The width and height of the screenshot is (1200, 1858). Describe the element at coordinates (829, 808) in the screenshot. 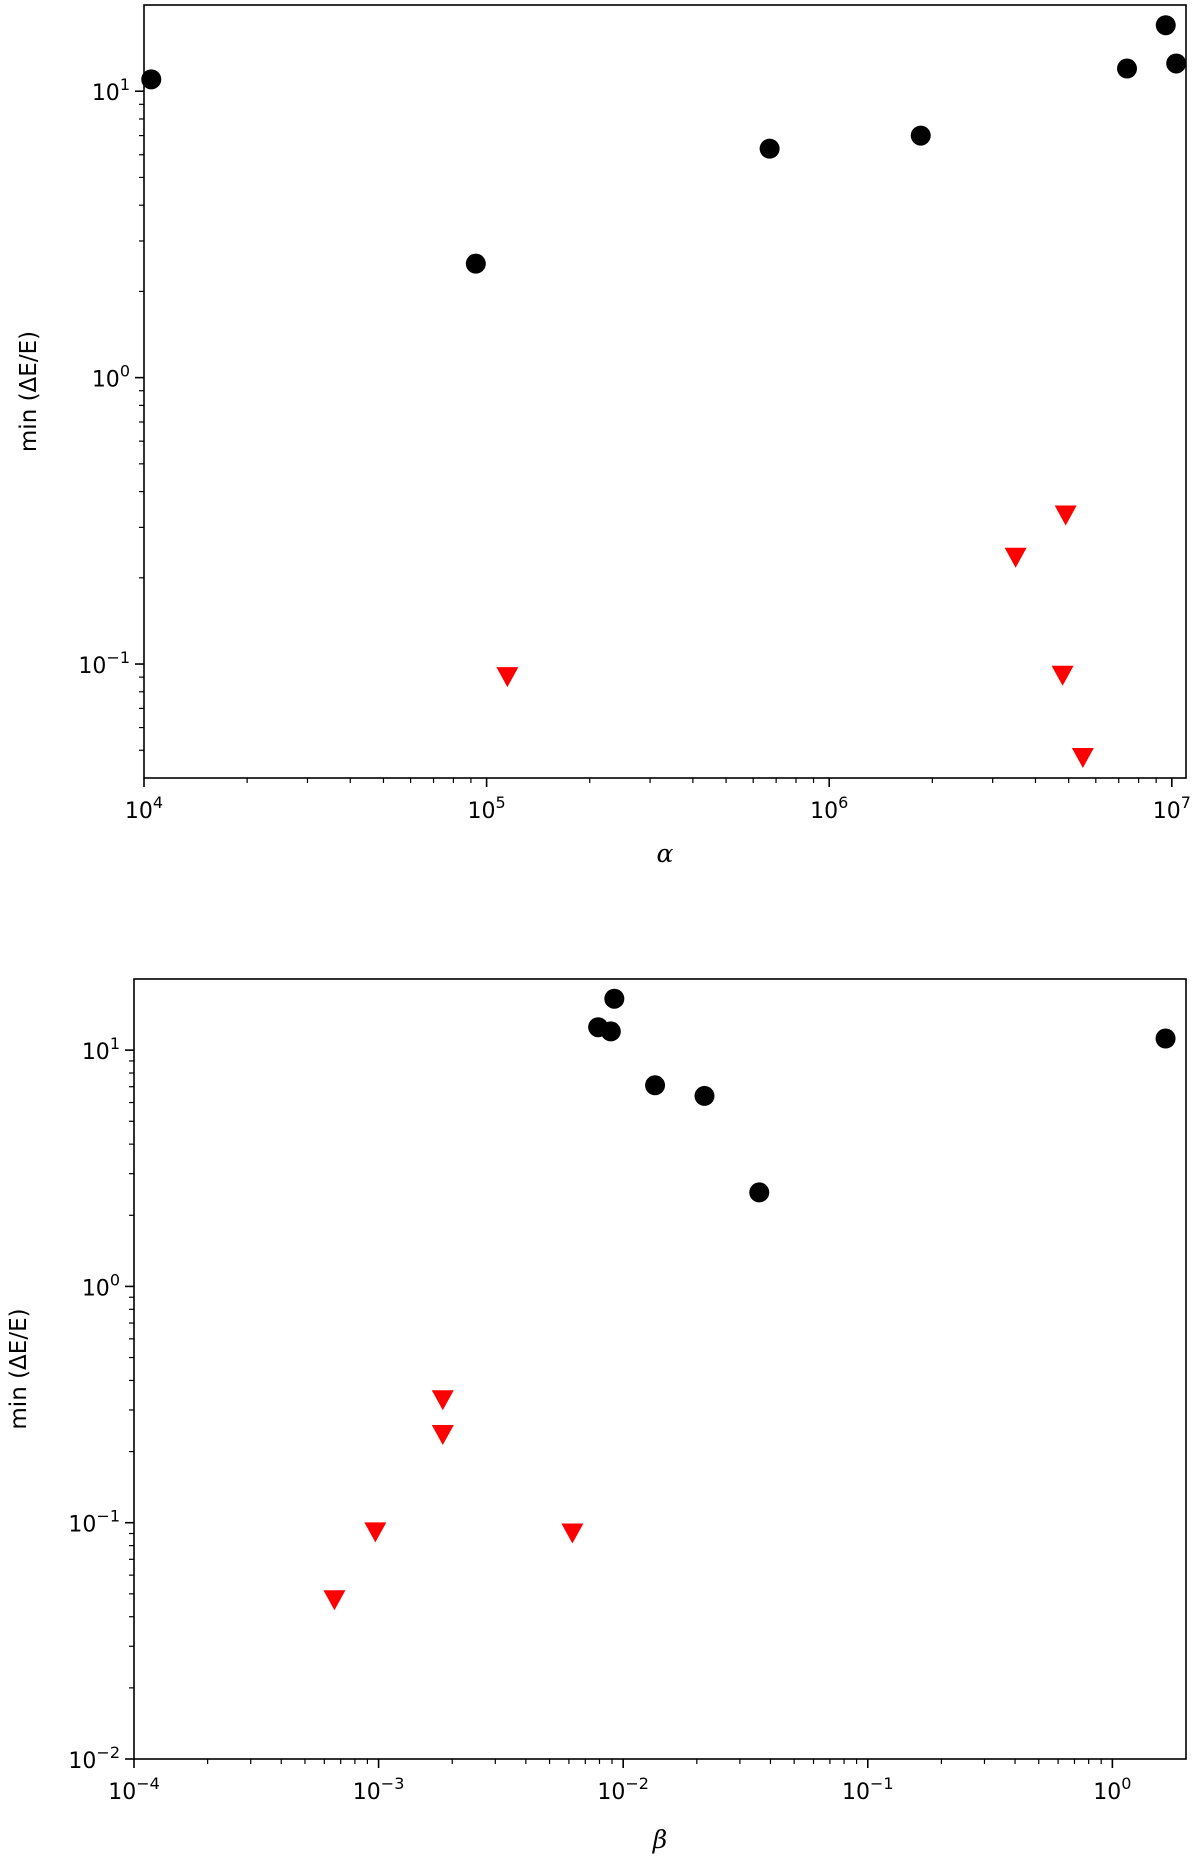

I see `x-tick-label: 10⁶` at that location.